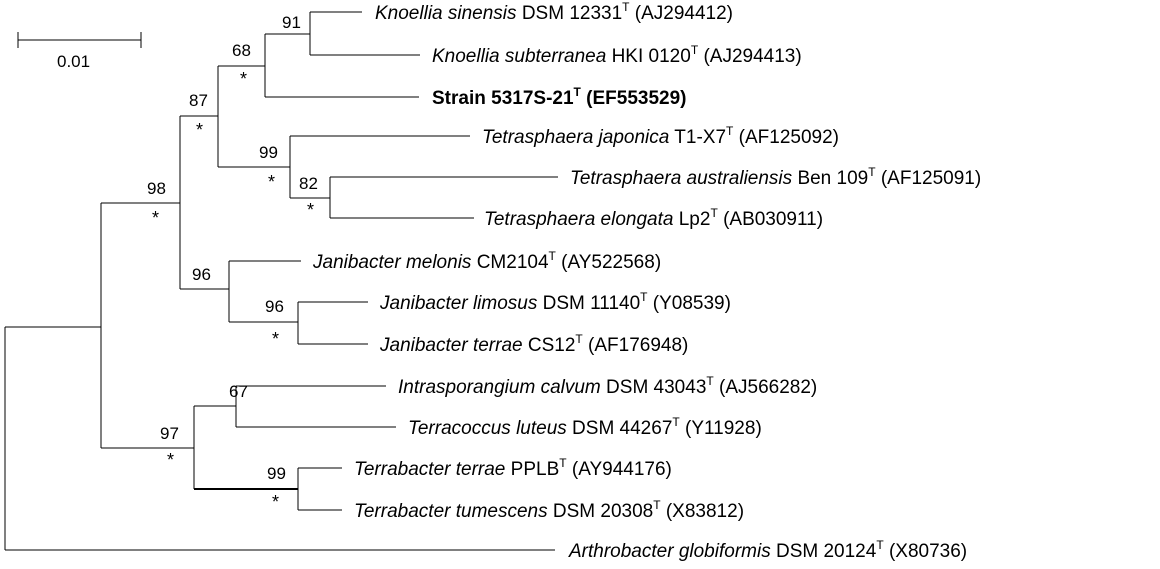 Image resolution: width=1160 pixels, height=569 pixels. What do you see at coordinates (723, 428) in the screenshot?
I see `taxon-accession: (Y11928)` at bounding box center [723, 428].